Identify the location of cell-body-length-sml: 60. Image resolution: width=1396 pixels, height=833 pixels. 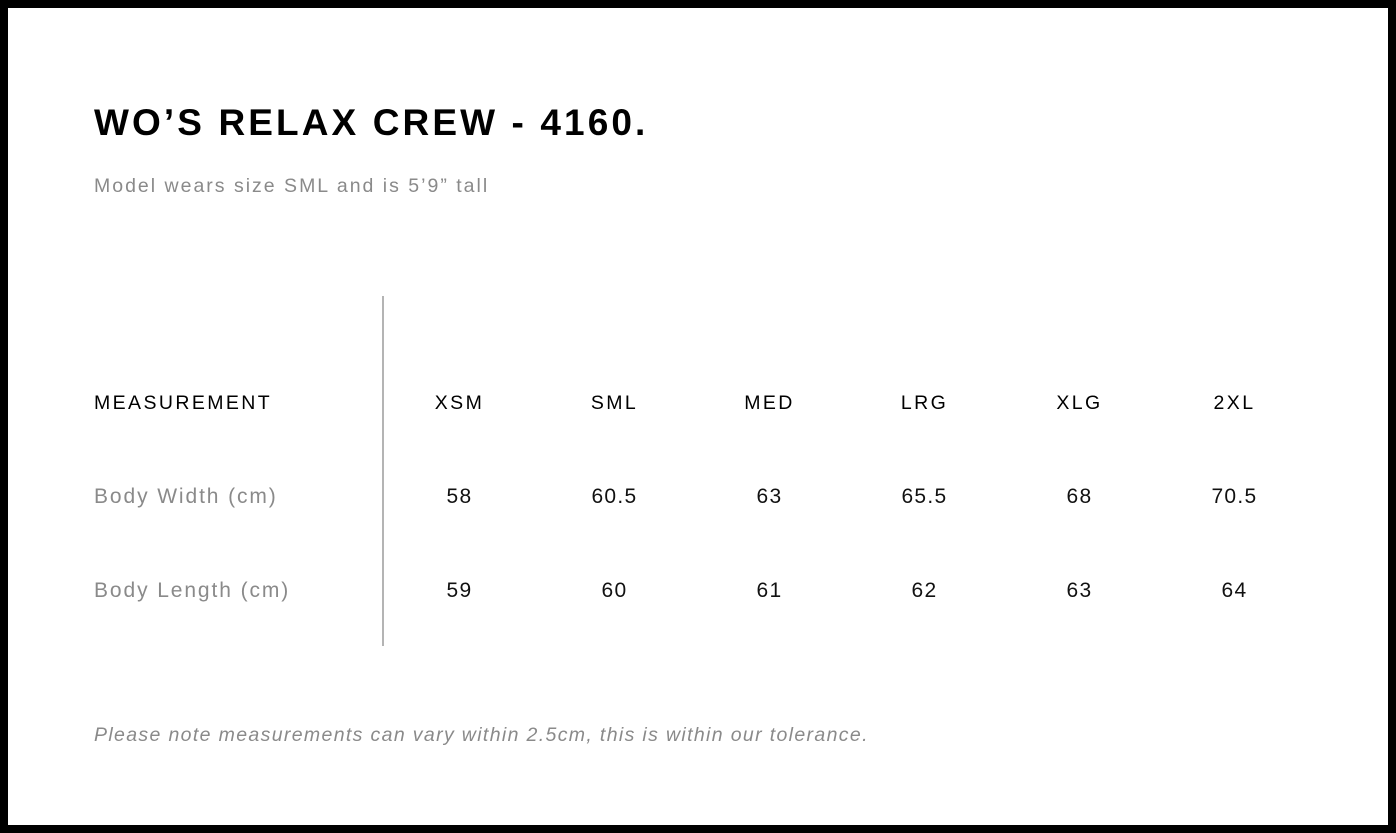
(614, 590).